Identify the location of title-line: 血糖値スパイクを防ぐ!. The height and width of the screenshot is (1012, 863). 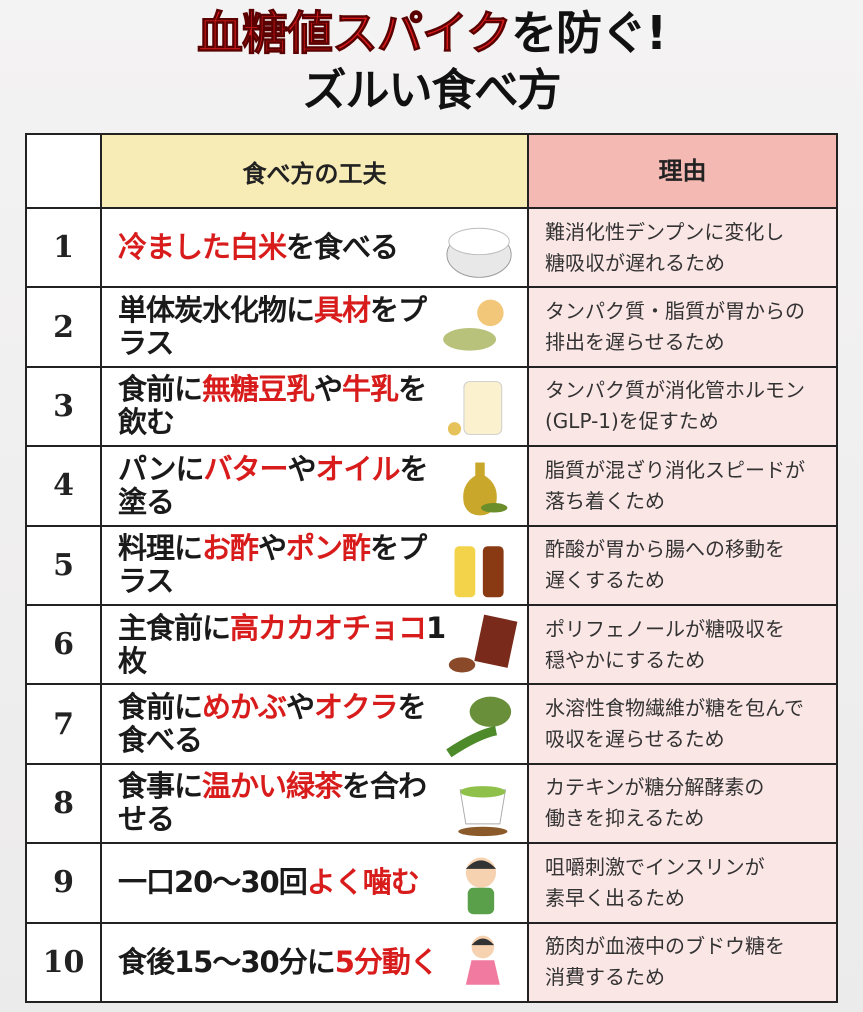
(431, 33).